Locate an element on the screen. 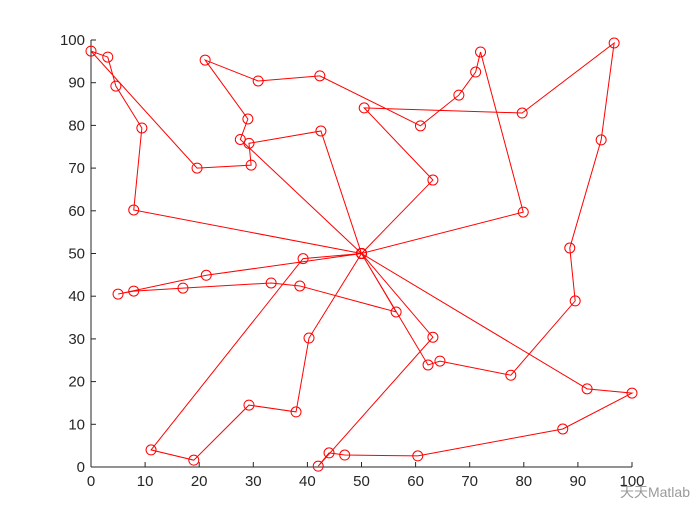 Image resolution: width=700 pixels, height=530 pixels. x-tick-label: 80 is located at coordinates (523, 481).